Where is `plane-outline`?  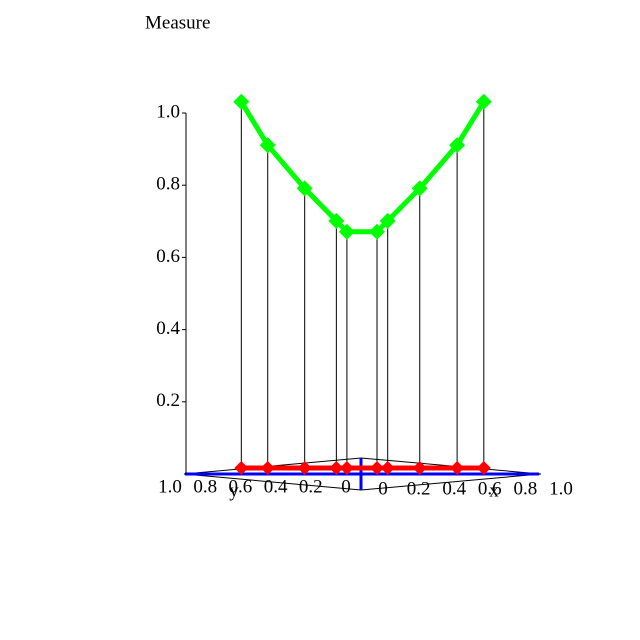 plane-outline is located at coordinates (362, 474).